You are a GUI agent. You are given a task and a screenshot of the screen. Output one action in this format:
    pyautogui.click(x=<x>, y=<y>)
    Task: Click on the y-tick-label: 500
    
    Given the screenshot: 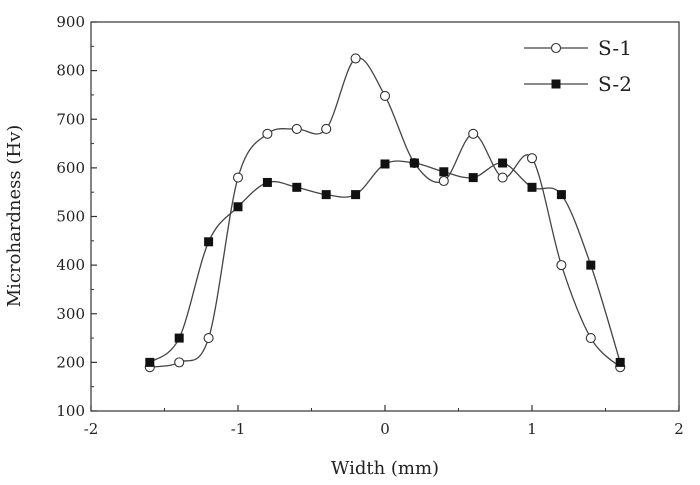 What is the action you would take?
    pyautogui.click(x=70, y=217)
    